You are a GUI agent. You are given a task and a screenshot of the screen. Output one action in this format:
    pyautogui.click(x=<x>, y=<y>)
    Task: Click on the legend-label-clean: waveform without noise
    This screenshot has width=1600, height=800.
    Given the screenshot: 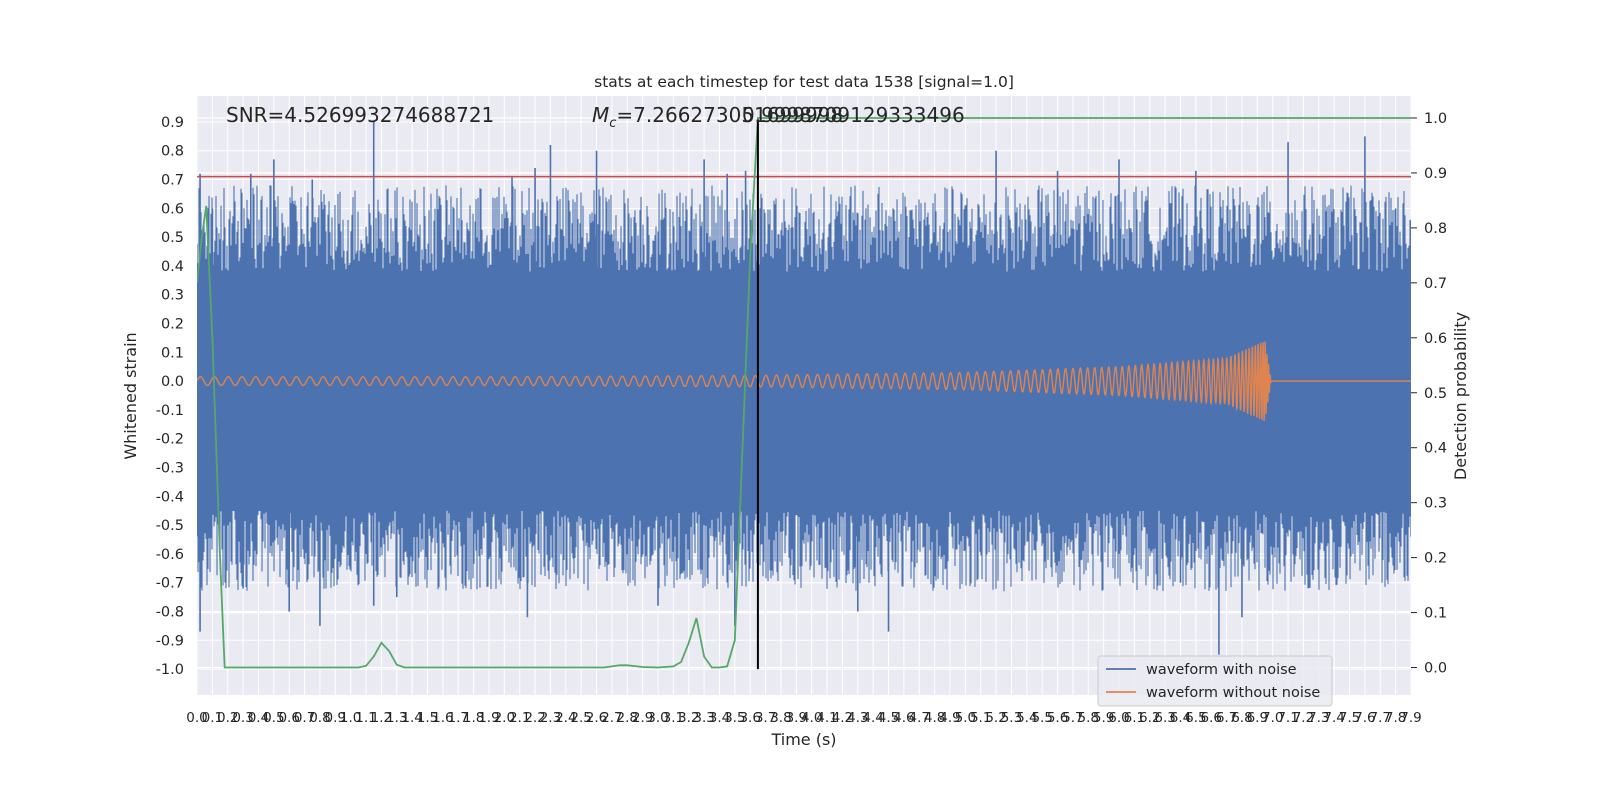 What is the action you would take?
    pyautogui.click(x=1233, y=693)
    